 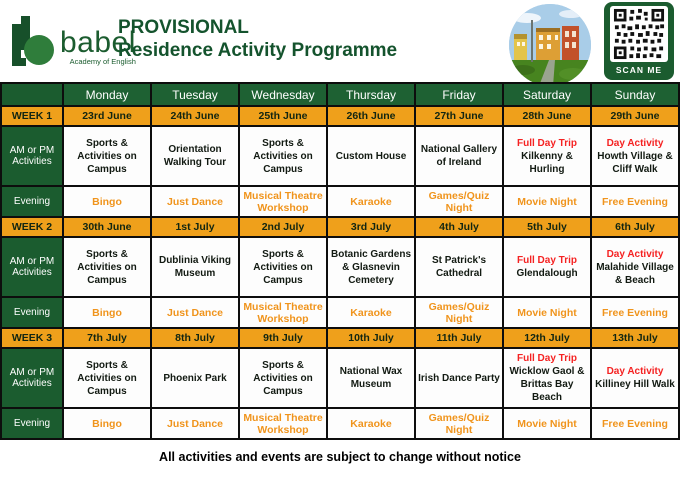 I want to click on activity-text: Dublinia Viking Museum, so click(x=195, y=267).